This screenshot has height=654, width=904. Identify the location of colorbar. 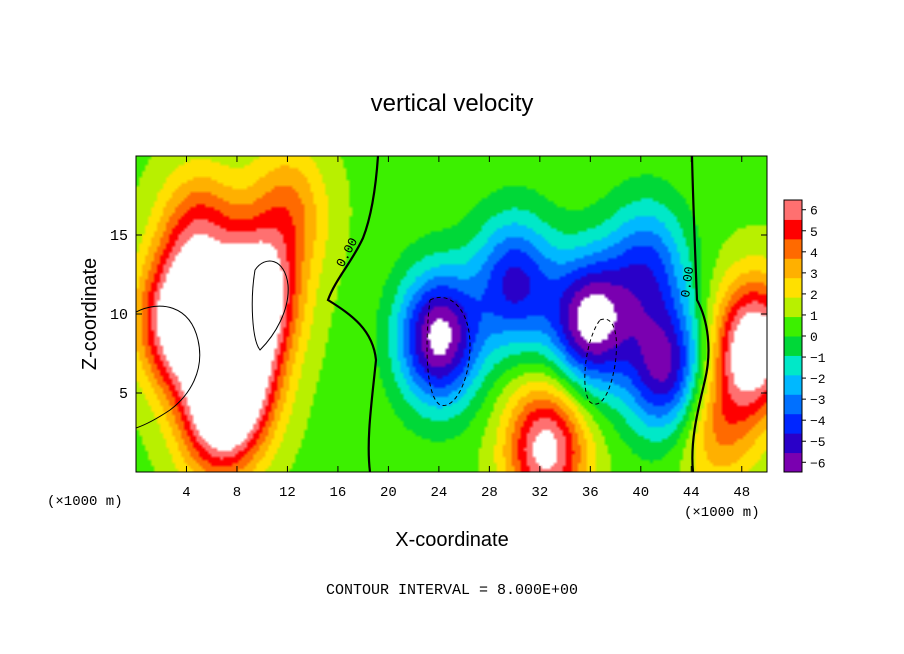
(794, 336).